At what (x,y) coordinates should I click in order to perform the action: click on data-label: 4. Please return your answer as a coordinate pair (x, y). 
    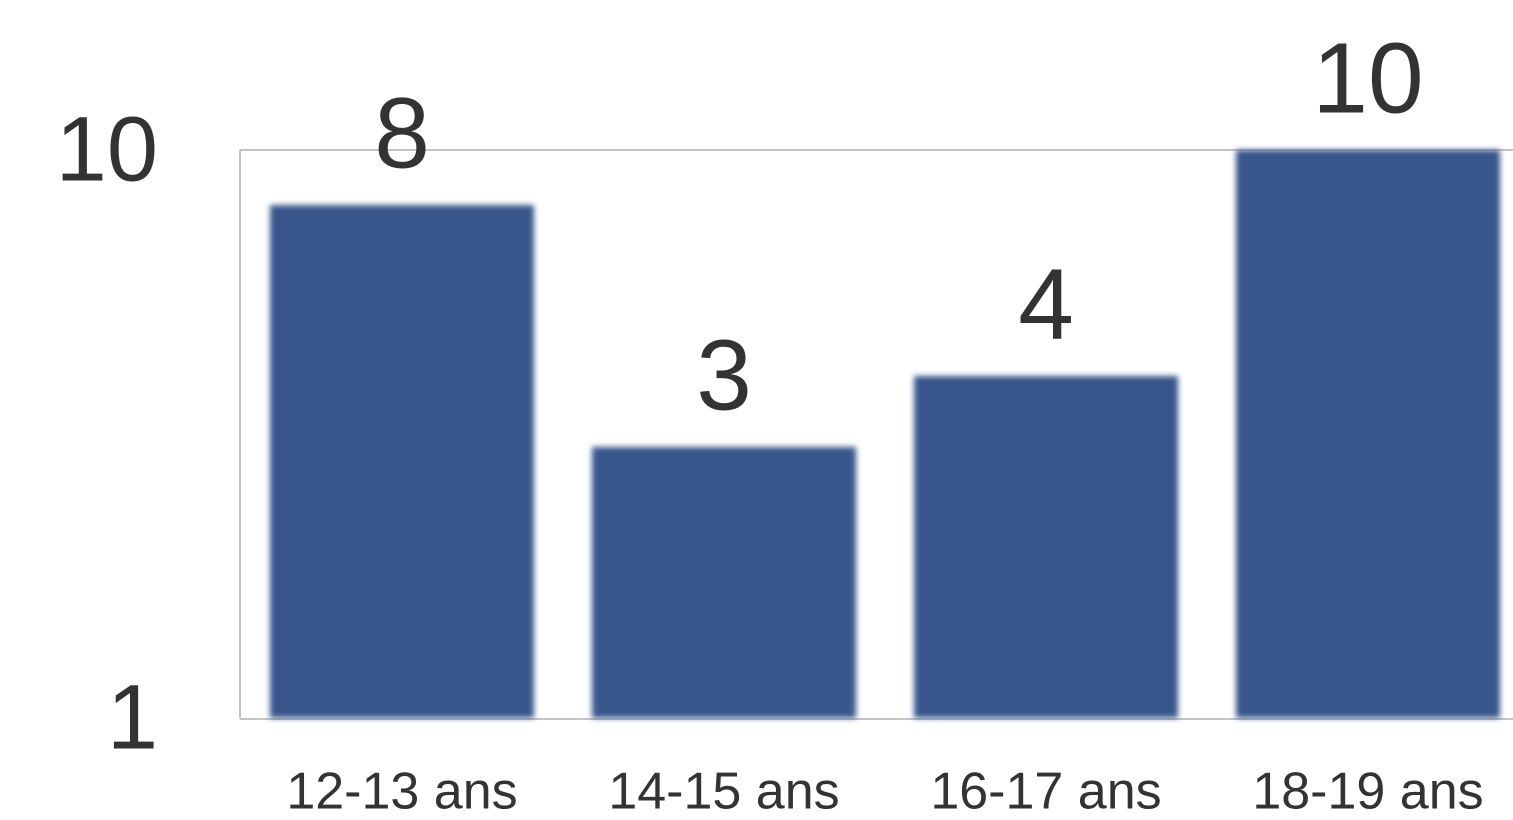
    Looking at the image, I should click on (1046, 304).